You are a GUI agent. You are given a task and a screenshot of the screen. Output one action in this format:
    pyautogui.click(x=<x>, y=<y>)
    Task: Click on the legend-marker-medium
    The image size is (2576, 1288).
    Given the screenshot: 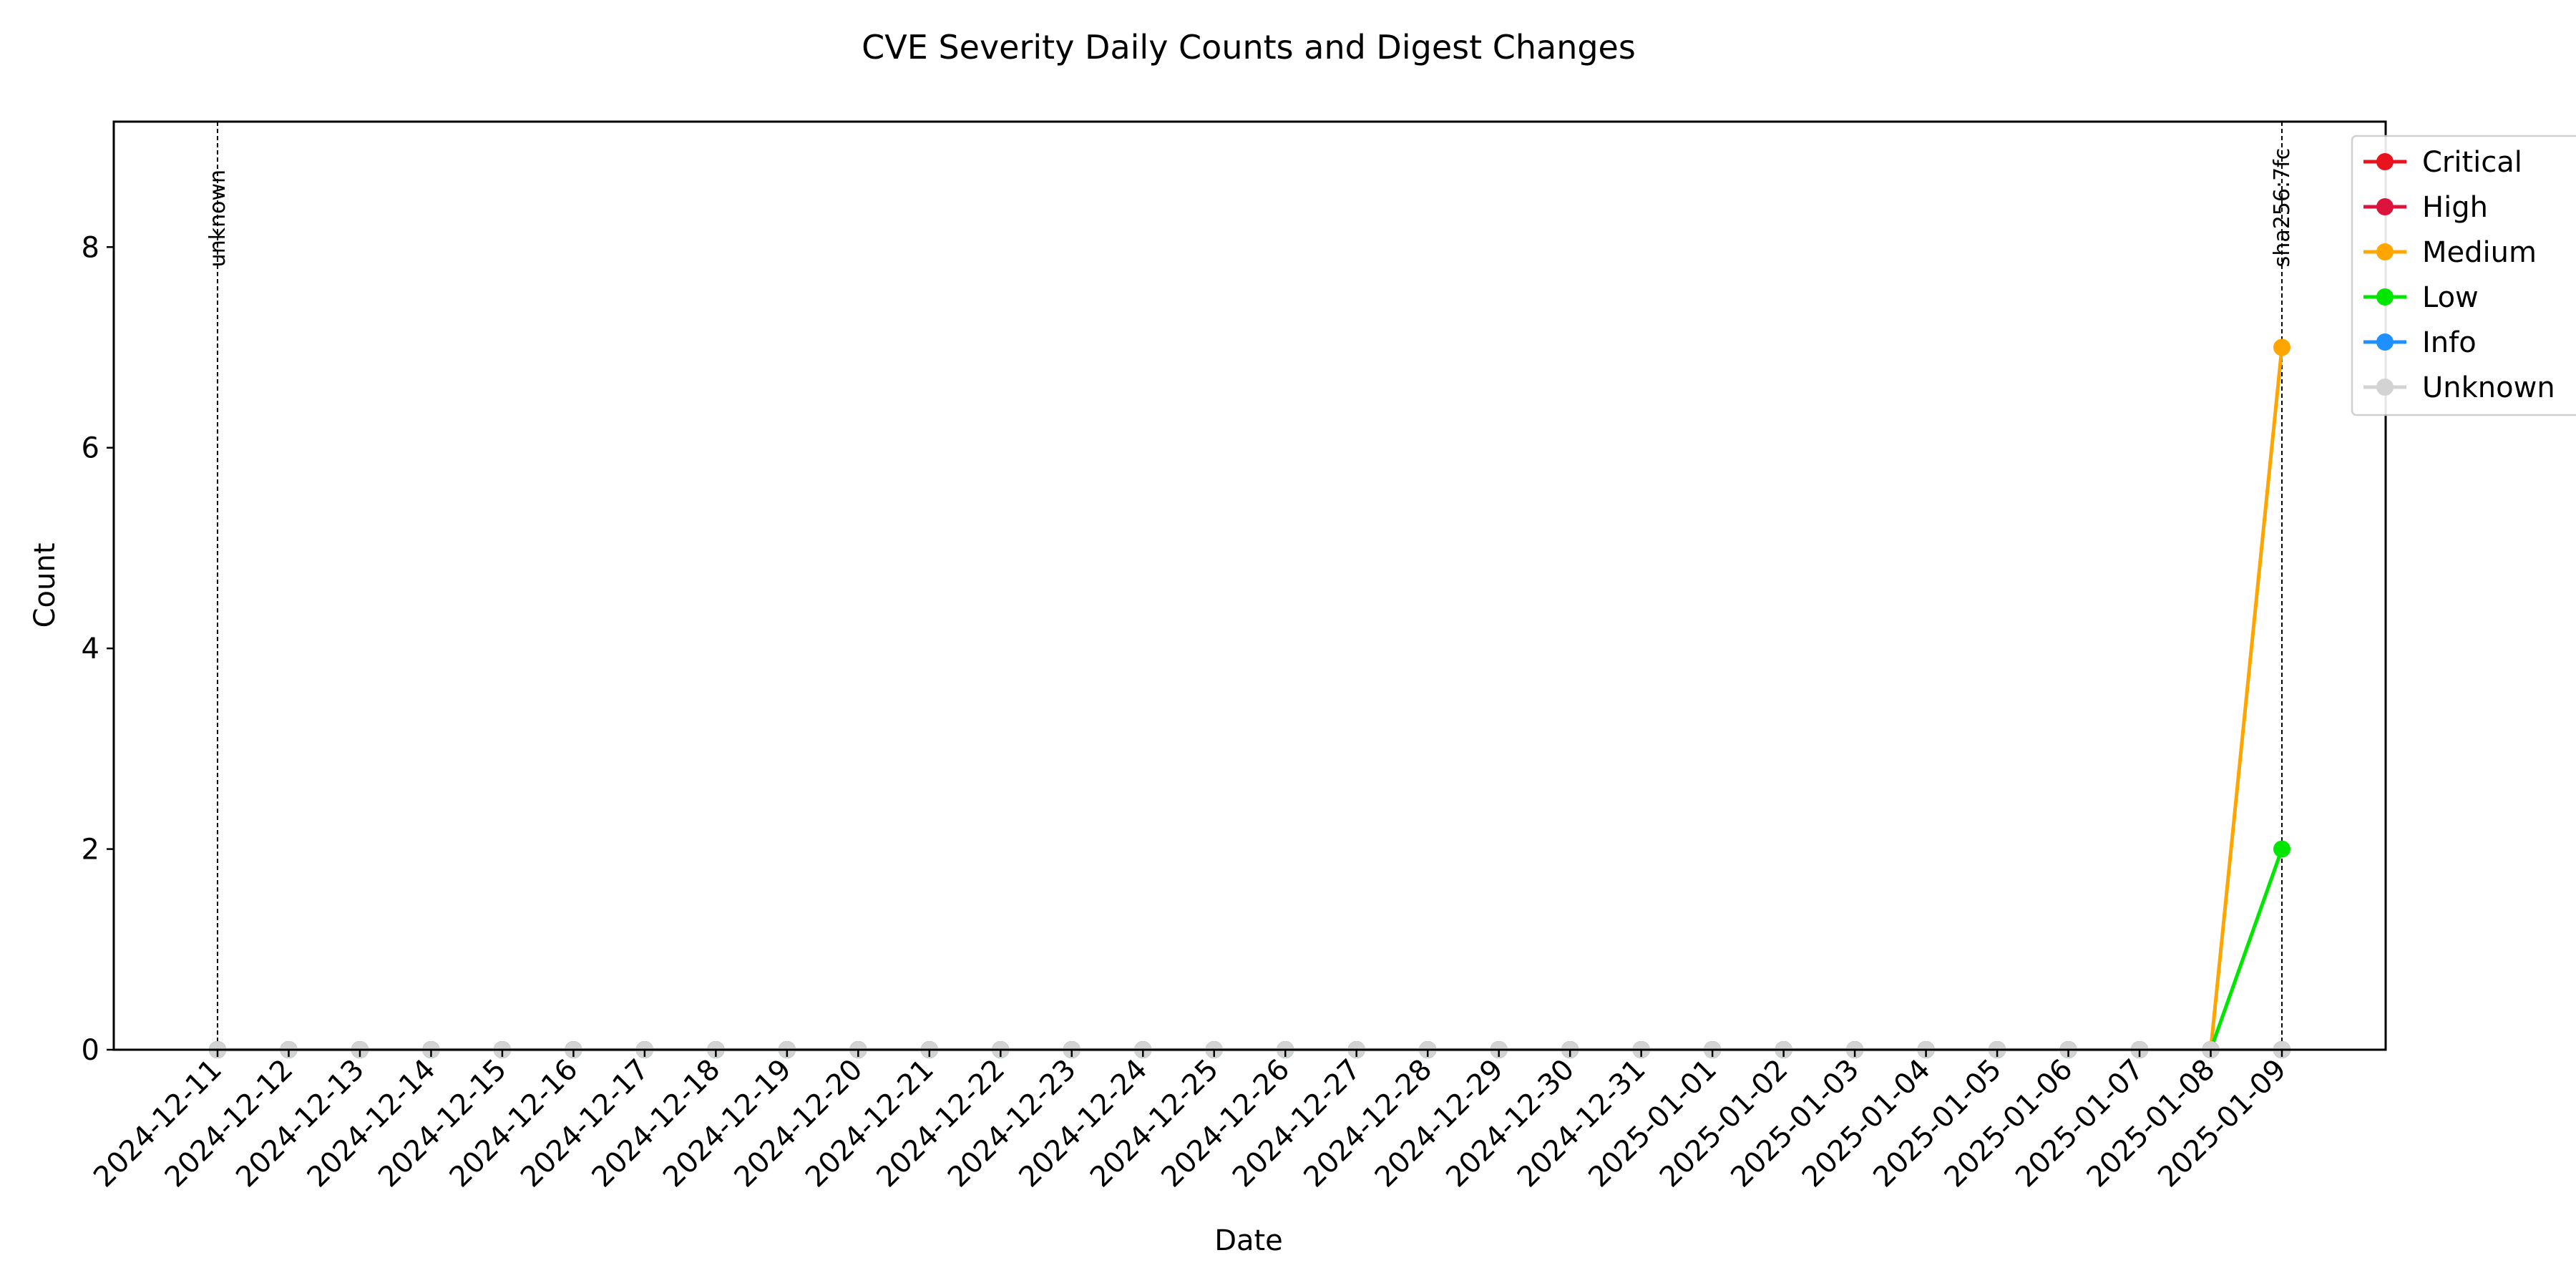 What is the action you would take?
    pyautogui.click(x=2385, y=251)
    